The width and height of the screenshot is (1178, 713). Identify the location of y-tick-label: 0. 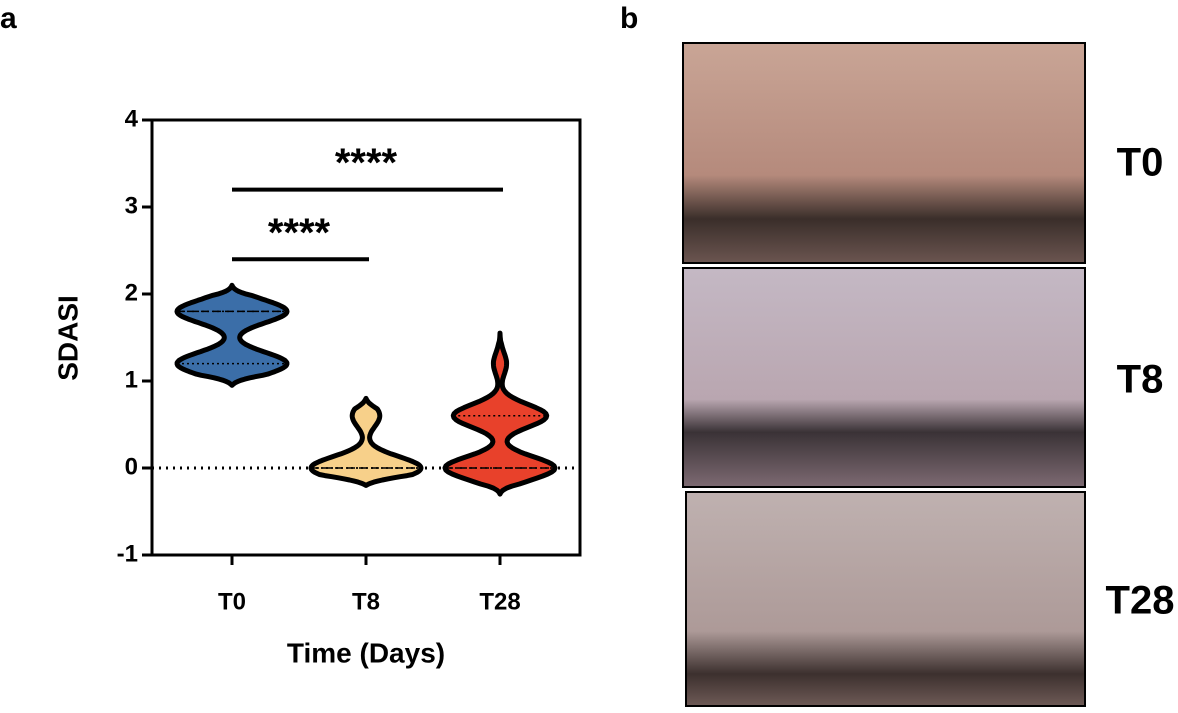
(131, 466).